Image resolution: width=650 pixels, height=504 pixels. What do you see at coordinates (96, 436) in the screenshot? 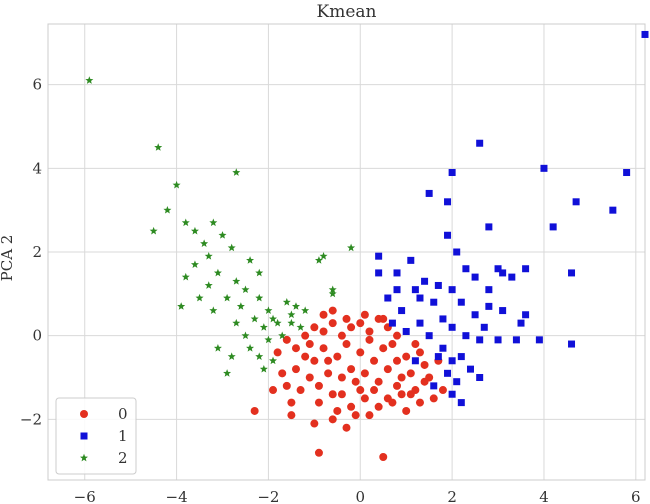
I see `legend-box` at bounding box center [96, 436].